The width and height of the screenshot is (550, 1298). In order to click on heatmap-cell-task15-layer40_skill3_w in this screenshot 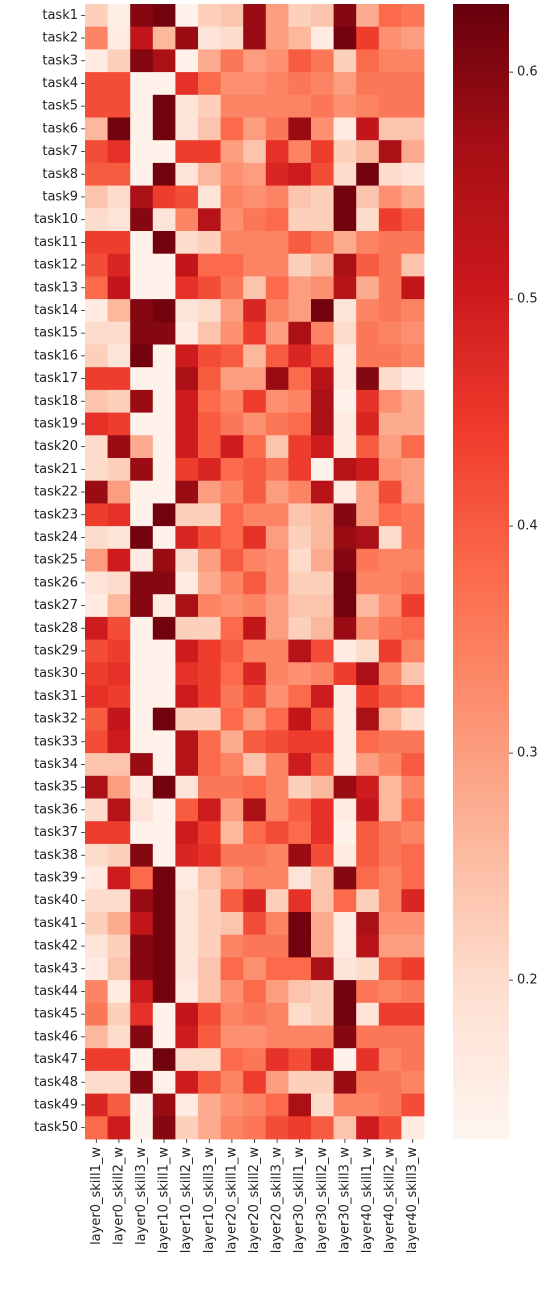, I will do `click(412, 333)`.